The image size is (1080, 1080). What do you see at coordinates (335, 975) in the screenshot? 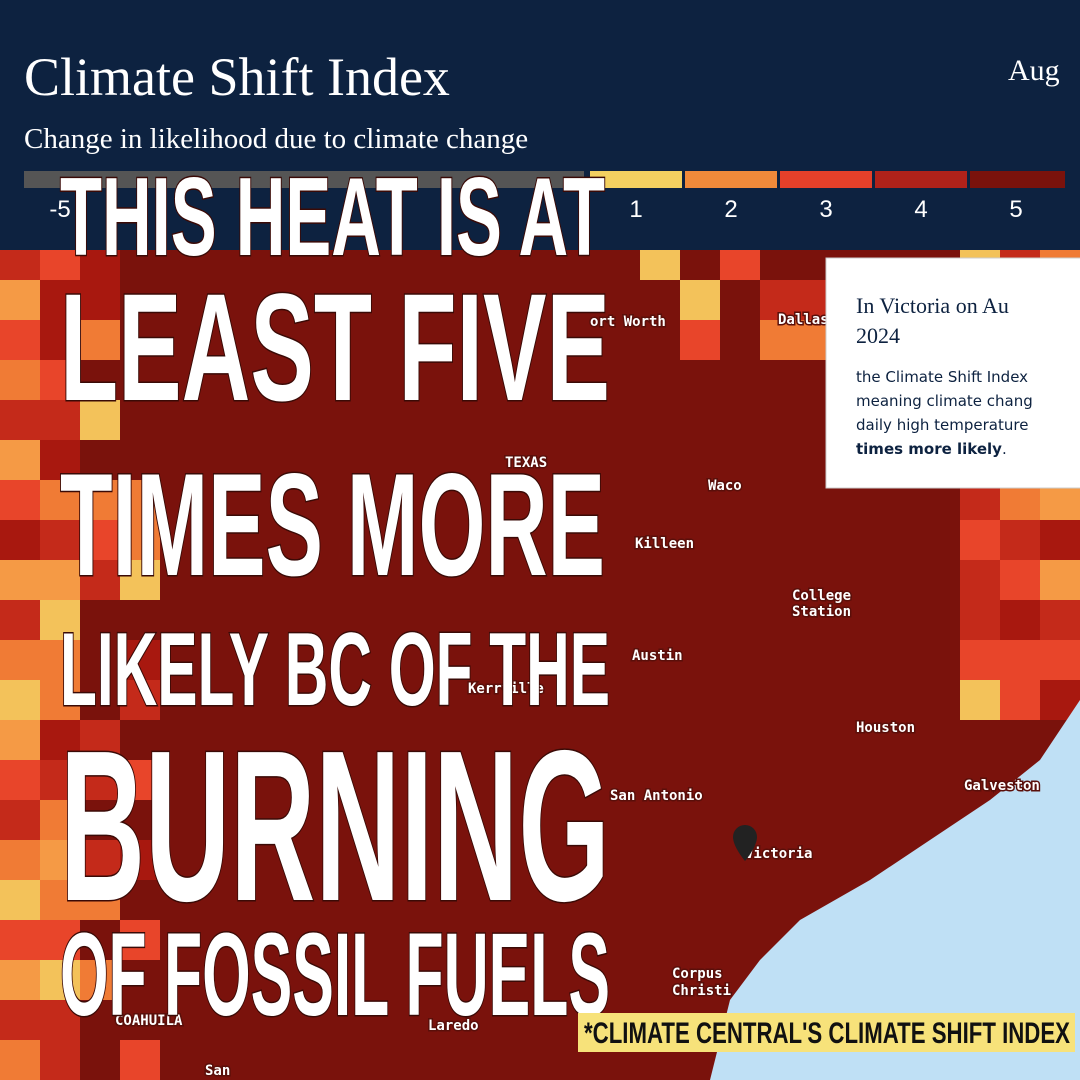
I see `headline-line: OF FOSSIL FUELS` at bounding box center [335, 975].